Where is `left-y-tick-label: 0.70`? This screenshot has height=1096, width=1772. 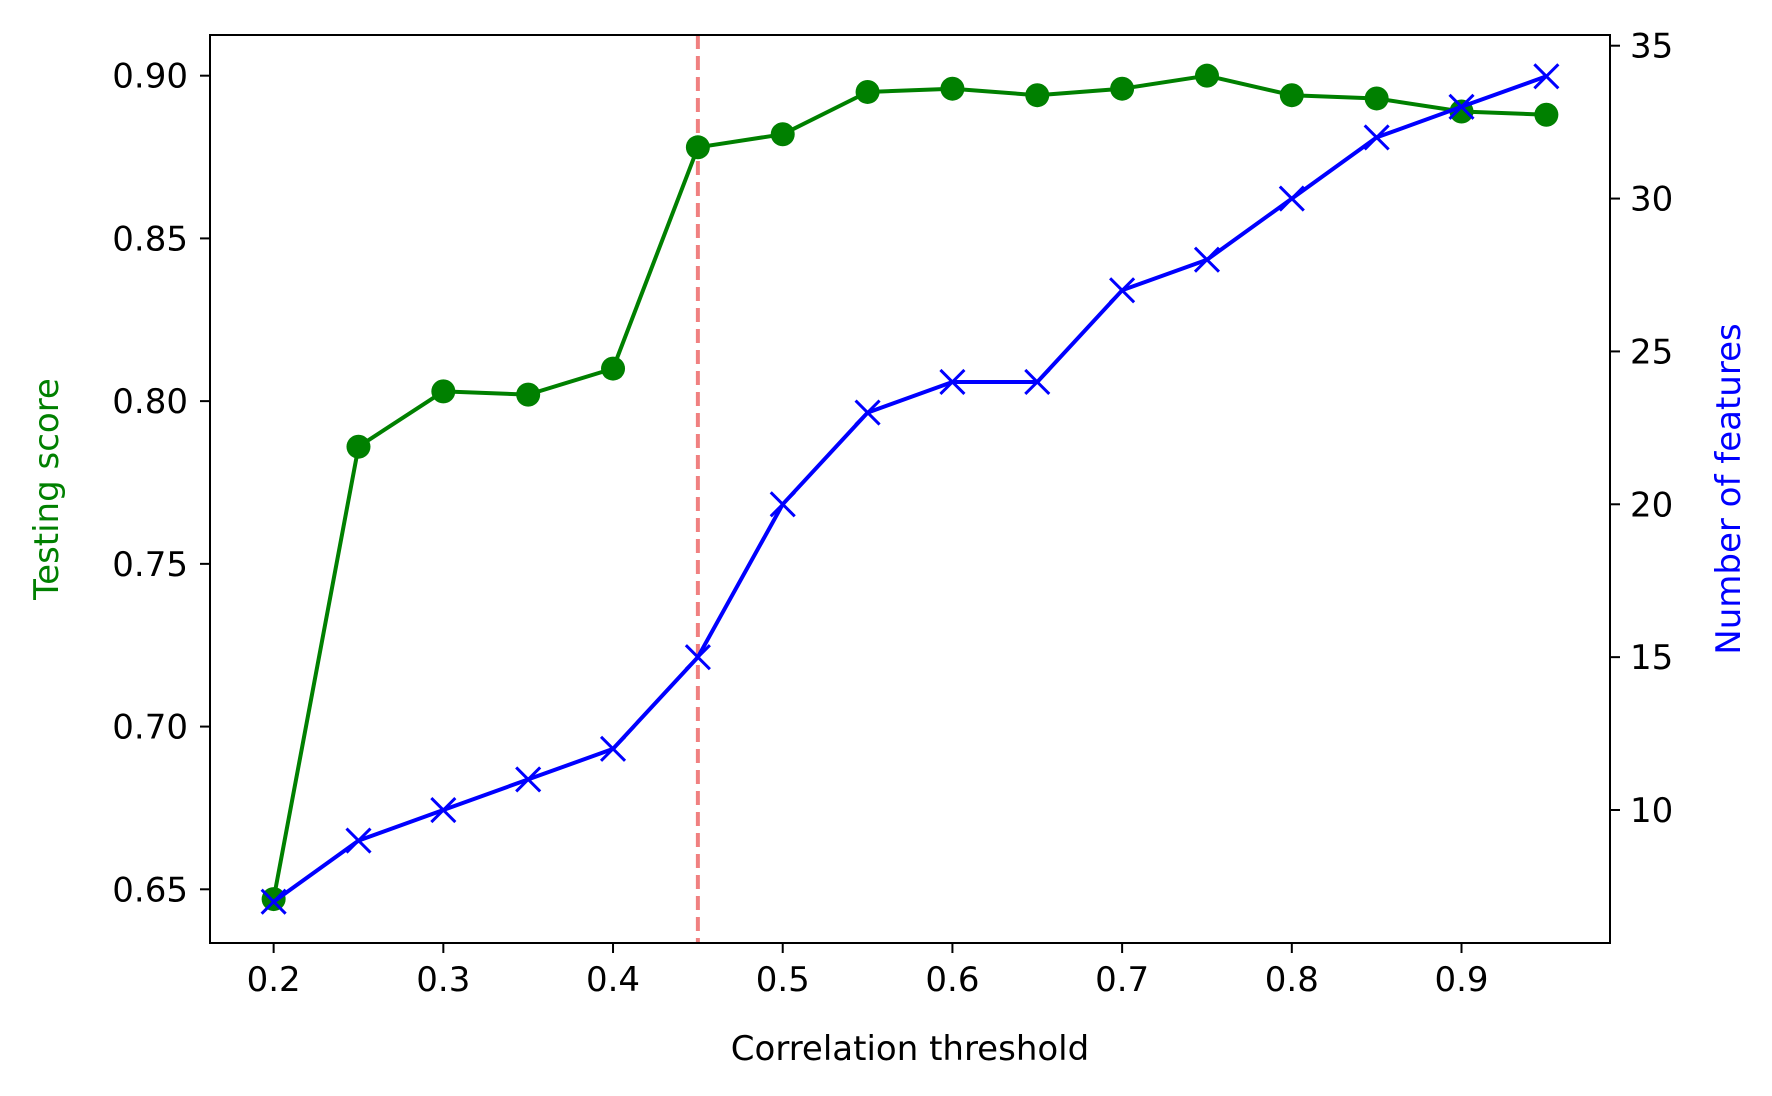 left-y-tick-label: 0.70 is located at coordinates (150, 728).